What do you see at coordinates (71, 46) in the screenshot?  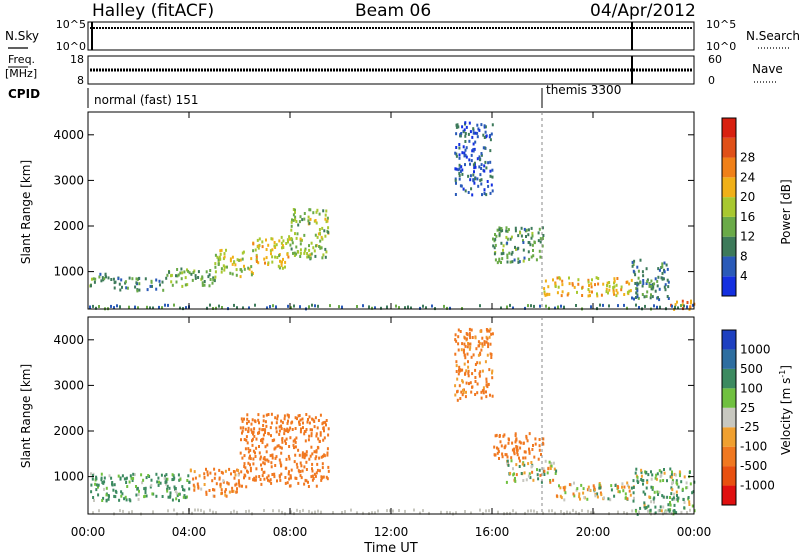 I see `nsky-tick-bottom: 10^0` at bounding box center [71, 46].